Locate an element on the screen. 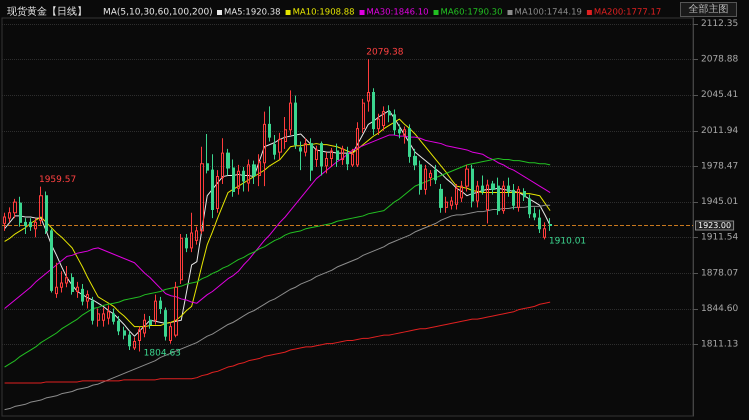 This screenshot has height=420, width=749. legend-label: MA10:1908.88 is located at coordinates (323, 13).